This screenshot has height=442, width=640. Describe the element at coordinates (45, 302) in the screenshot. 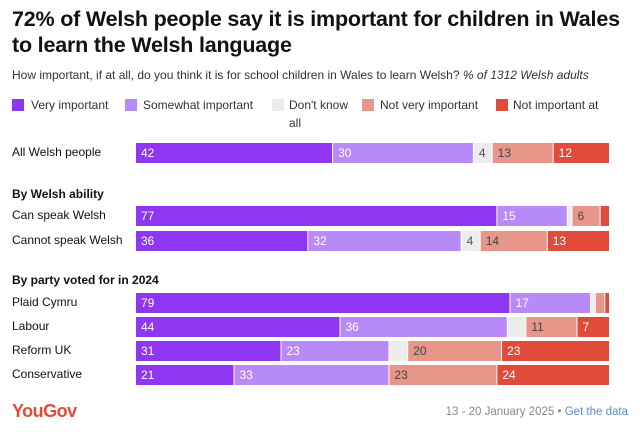

I see `row-label-plaid-cymru: Plaid Cymru` at that location.